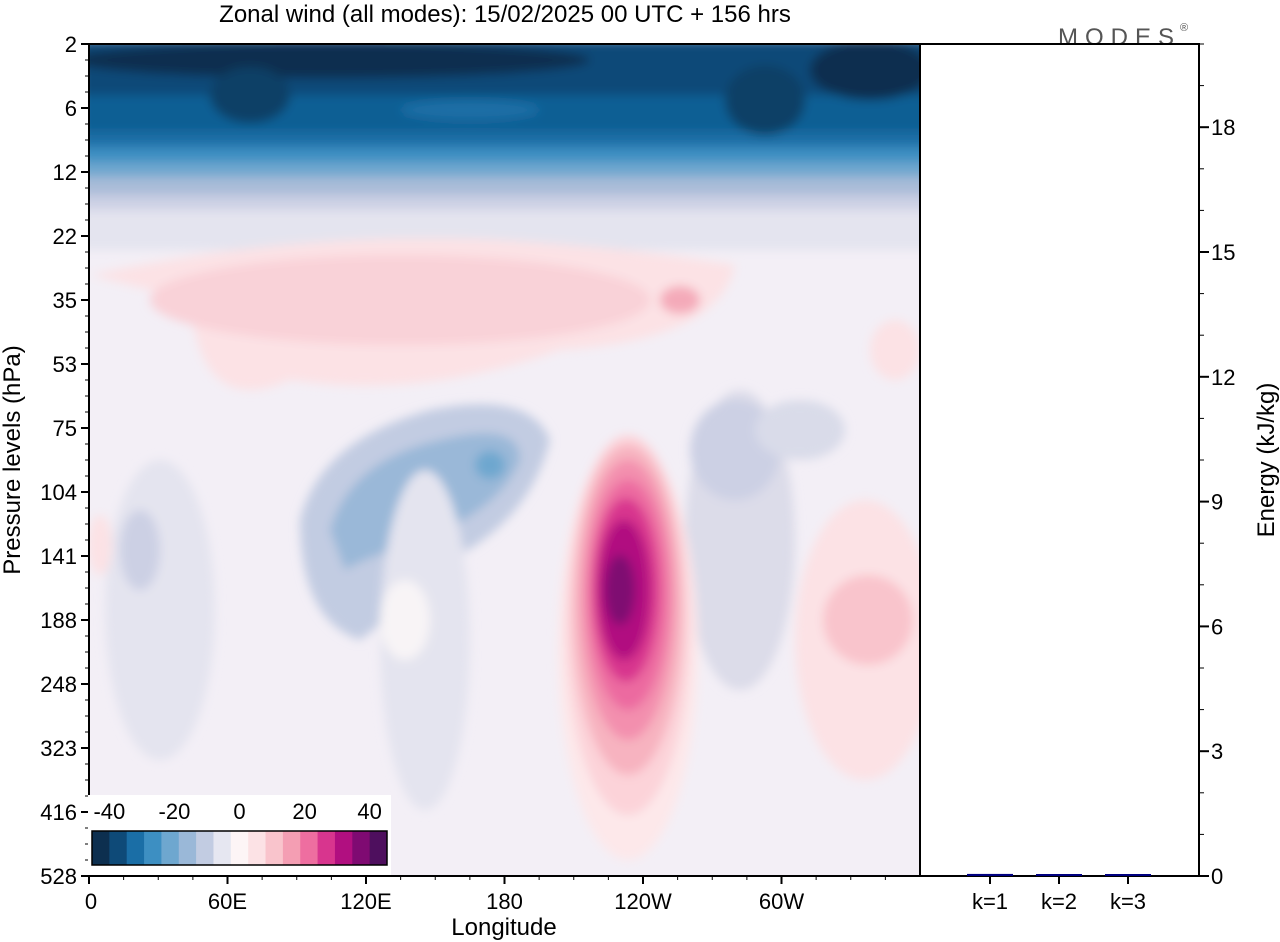 The height and width of the screenshot is (942, 1280). I want to click on colorbar: -40 -20 0 20 40, so click(239, 835).